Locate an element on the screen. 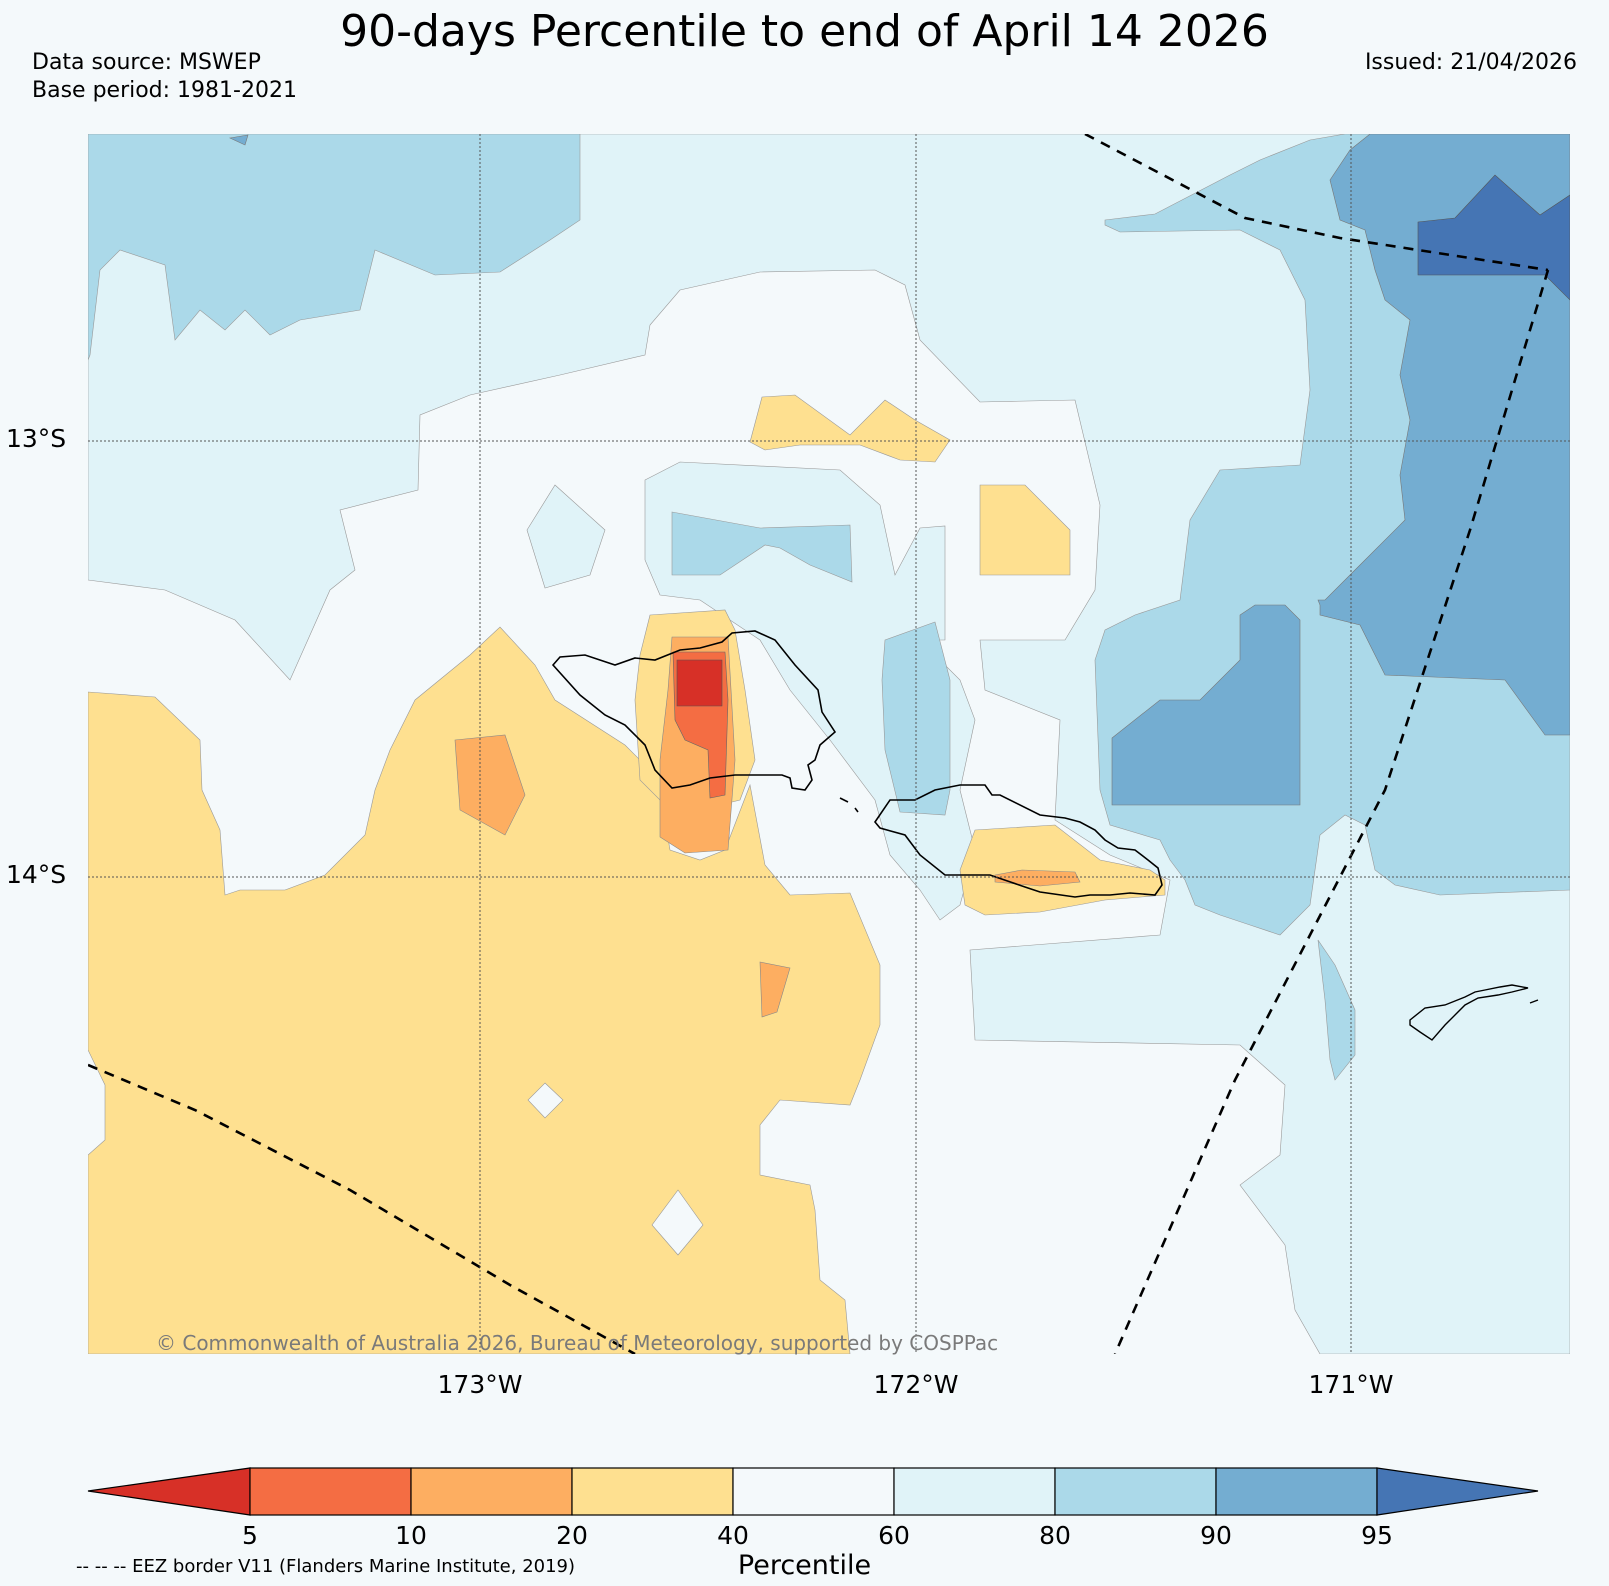 This screenshot has width=1609, height=1586. eez-border-southwest is located at coordinates (362, 1208).